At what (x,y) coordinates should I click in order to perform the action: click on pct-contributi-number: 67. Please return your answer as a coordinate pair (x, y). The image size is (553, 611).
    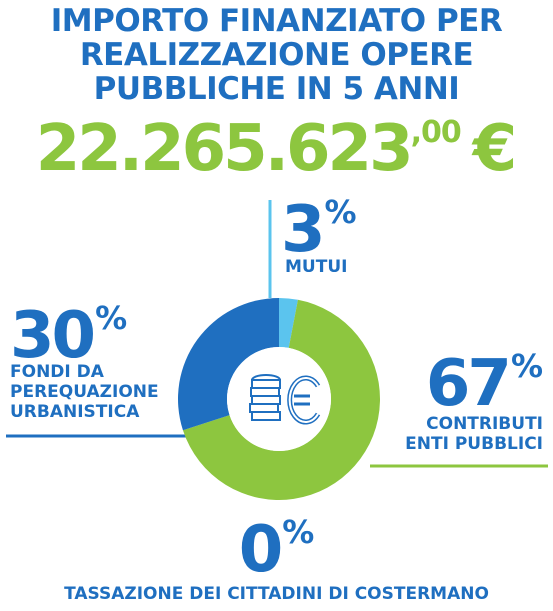
    Looking at the image, I should click on (468, 384).